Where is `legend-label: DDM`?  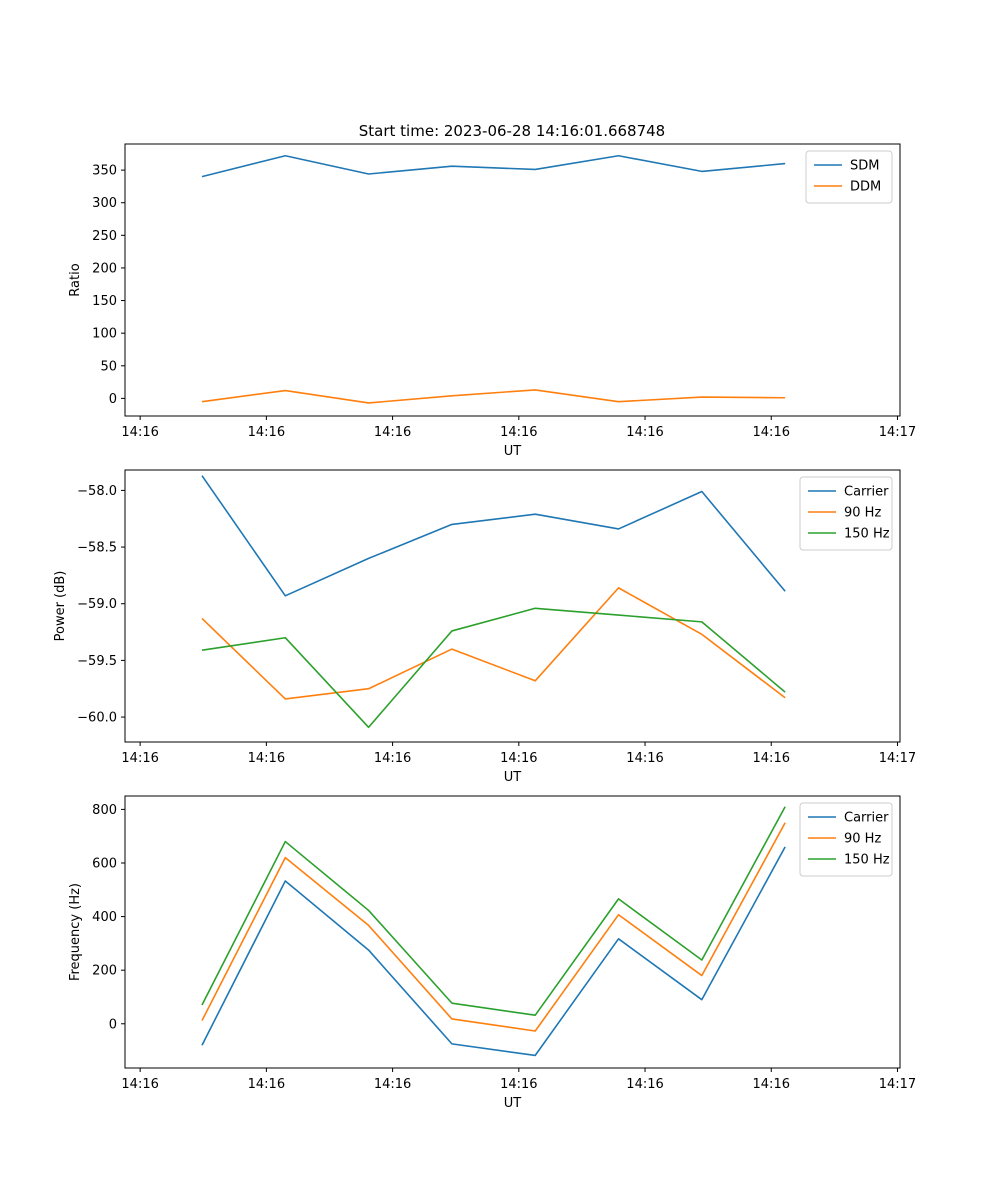 legend-label: DDM is located at coordinates (865, 187).